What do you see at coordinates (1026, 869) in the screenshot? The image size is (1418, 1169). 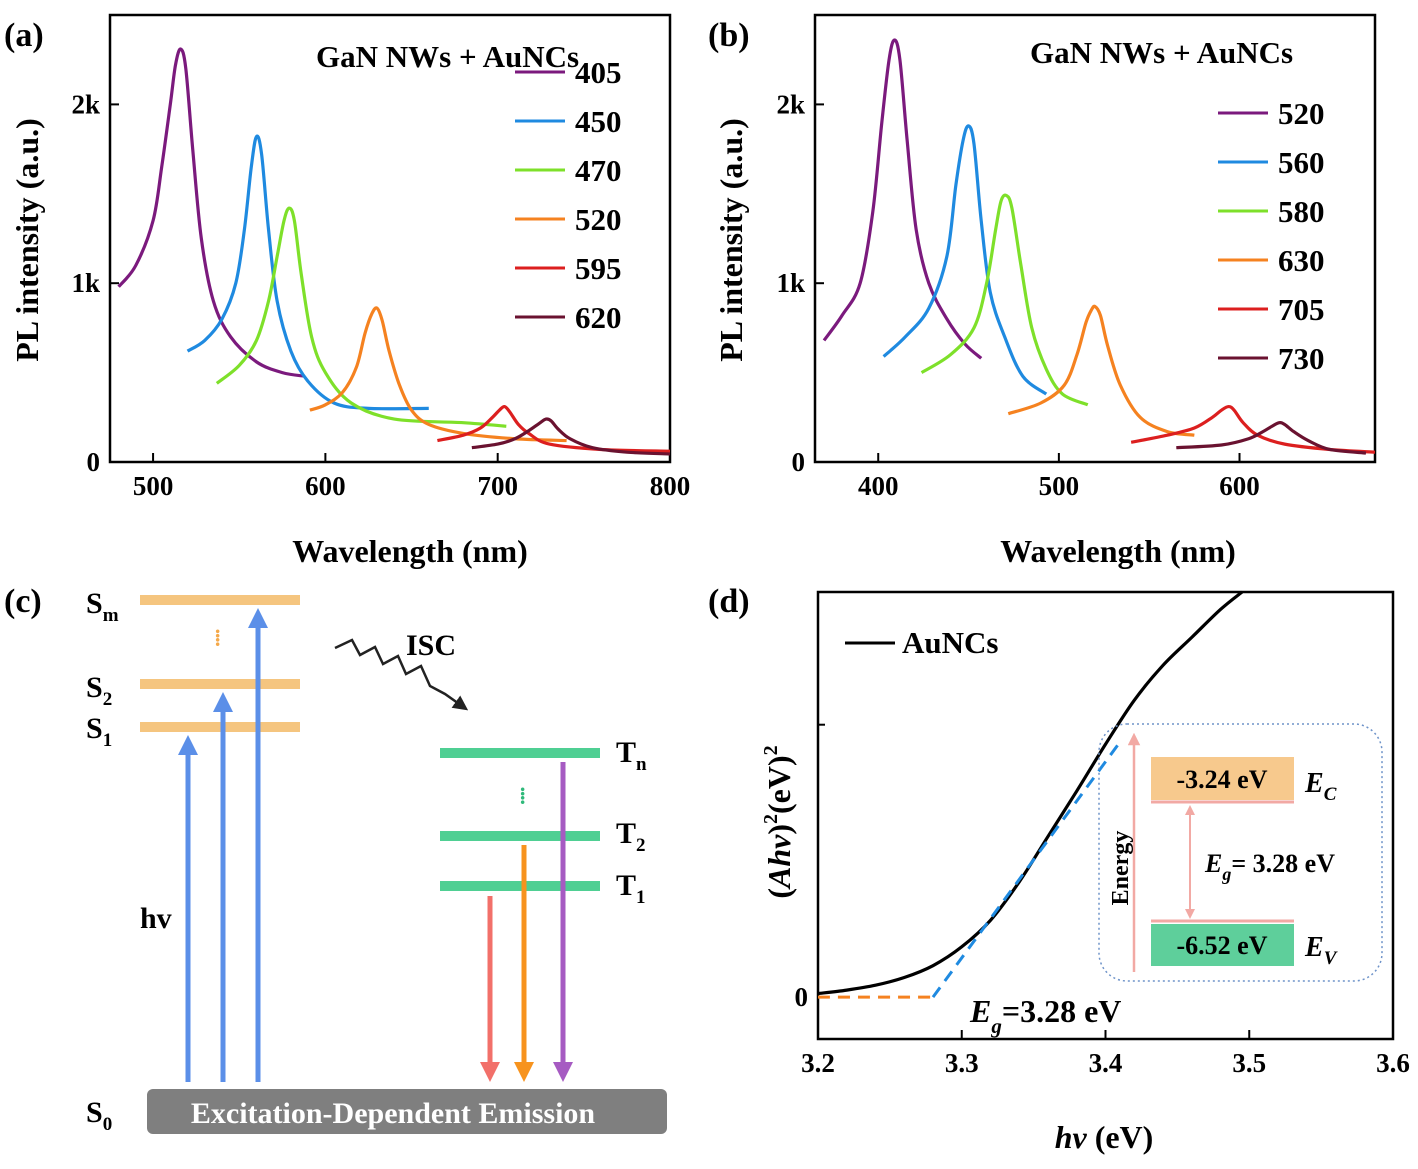 I see `series-line-linear-fit` at bounding box center [1026, 869].